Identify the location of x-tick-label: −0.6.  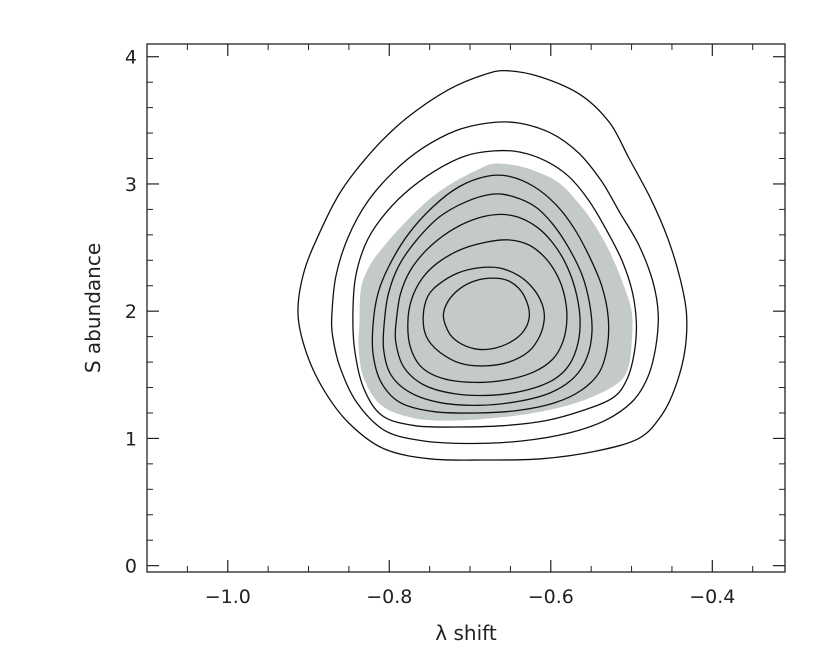
(551, 597).